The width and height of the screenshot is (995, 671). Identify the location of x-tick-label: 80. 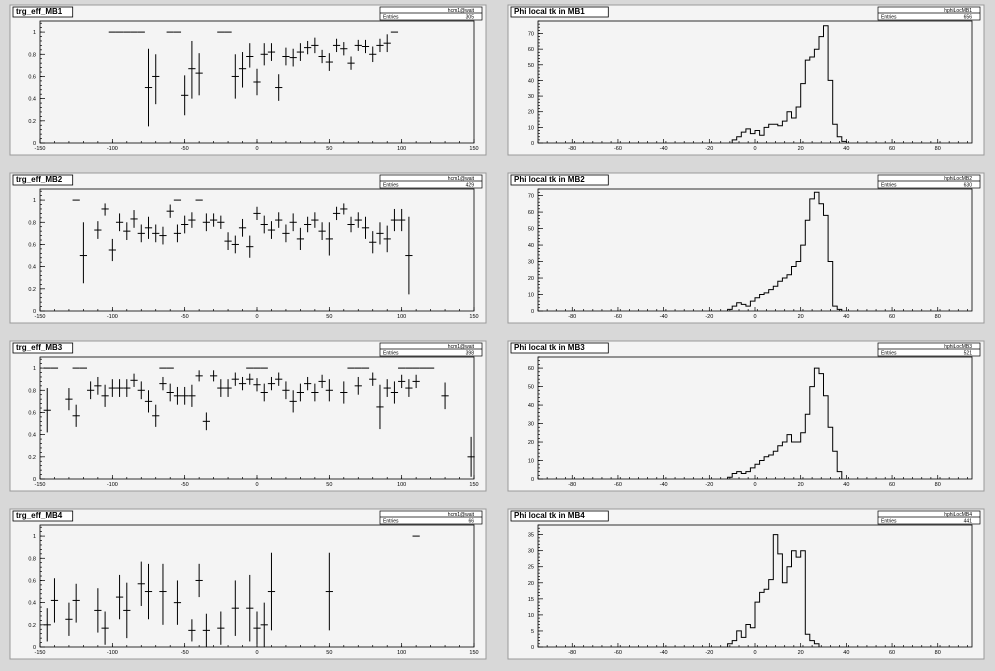
(938, 317).